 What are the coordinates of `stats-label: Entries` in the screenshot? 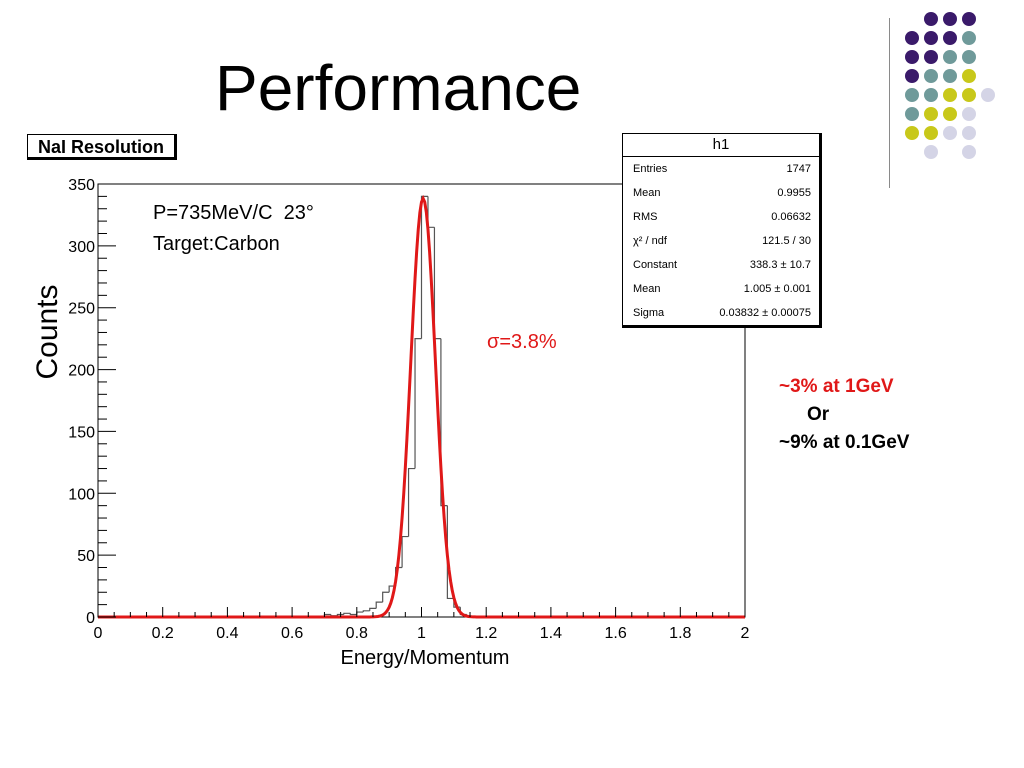 It's located at (650, 169).